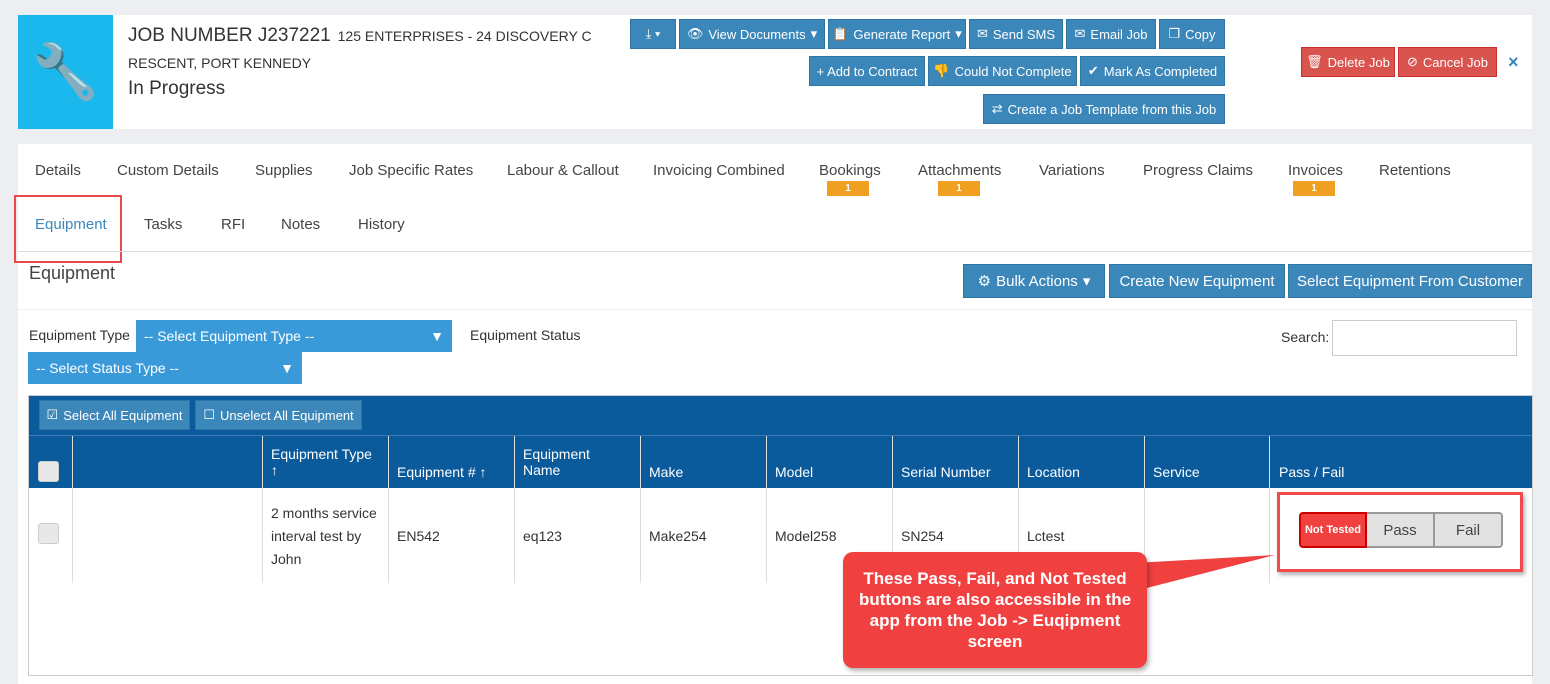  Describe the element at coordinates (984, 281) in the screenshot. I see `gear-icon: ⚙` at that location.